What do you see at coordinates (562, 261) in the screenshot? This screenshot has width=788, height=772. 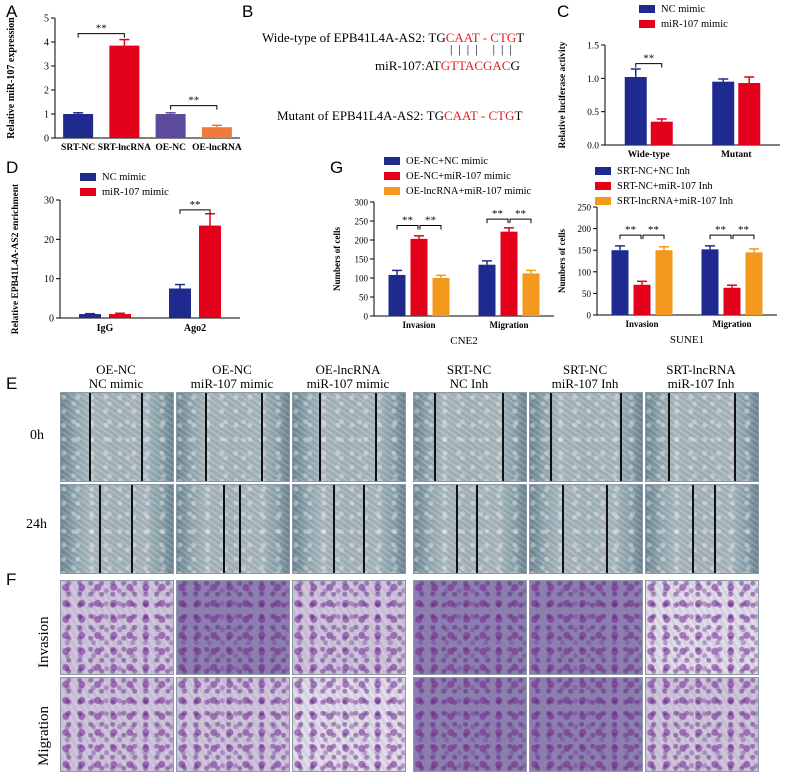 I see `G2-ylabel: Numbers of cells` at bounding box center [562, 261].